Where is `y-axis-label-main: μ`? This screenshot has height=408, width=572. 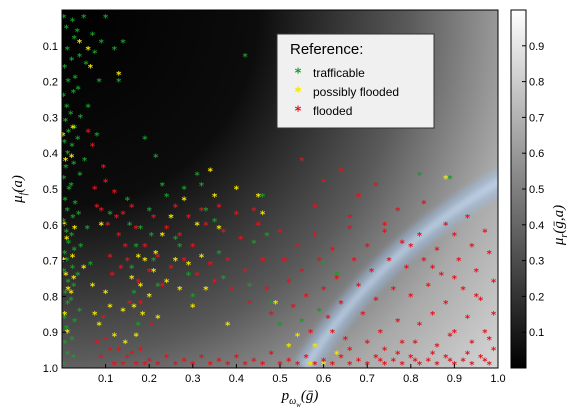 y-axis-label-main: μ is located at coordinates (18, 199).